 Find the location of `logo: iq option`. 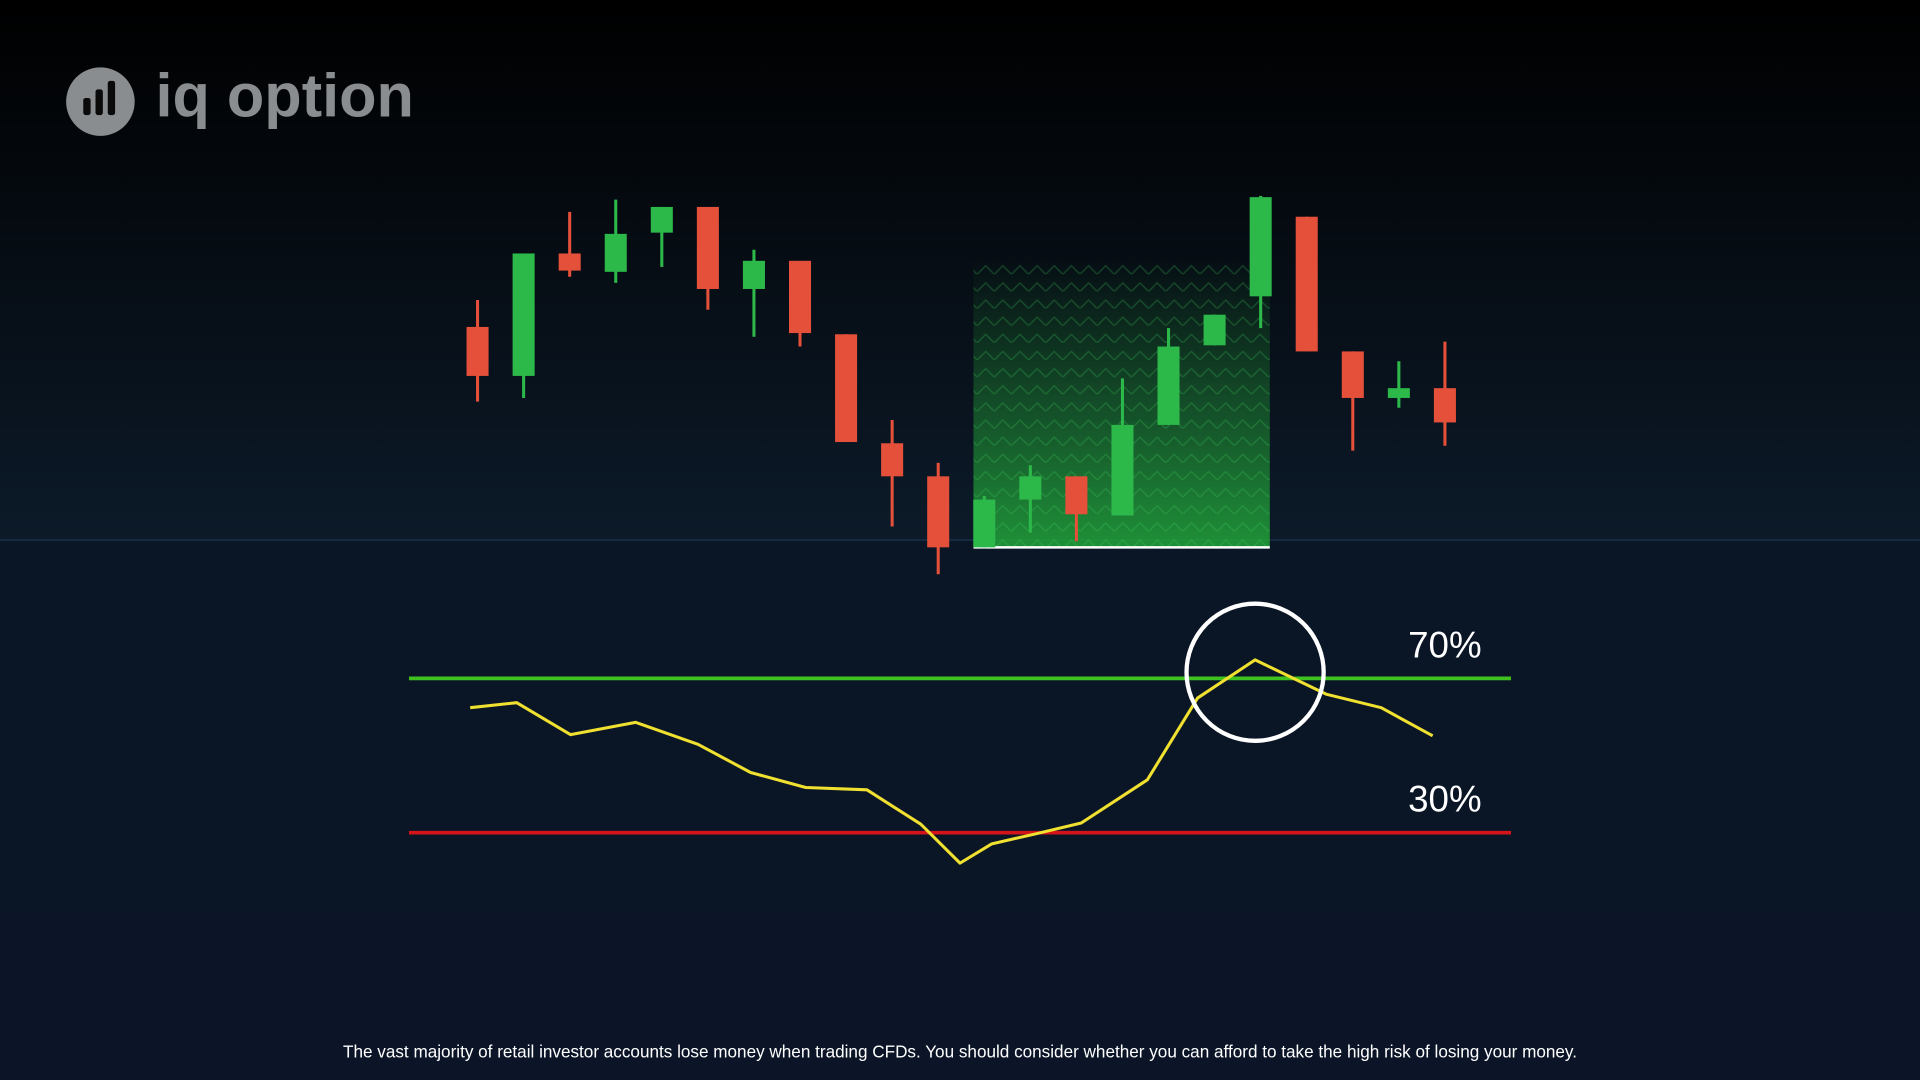

logo: iq option is located at coordinates (240, 99).